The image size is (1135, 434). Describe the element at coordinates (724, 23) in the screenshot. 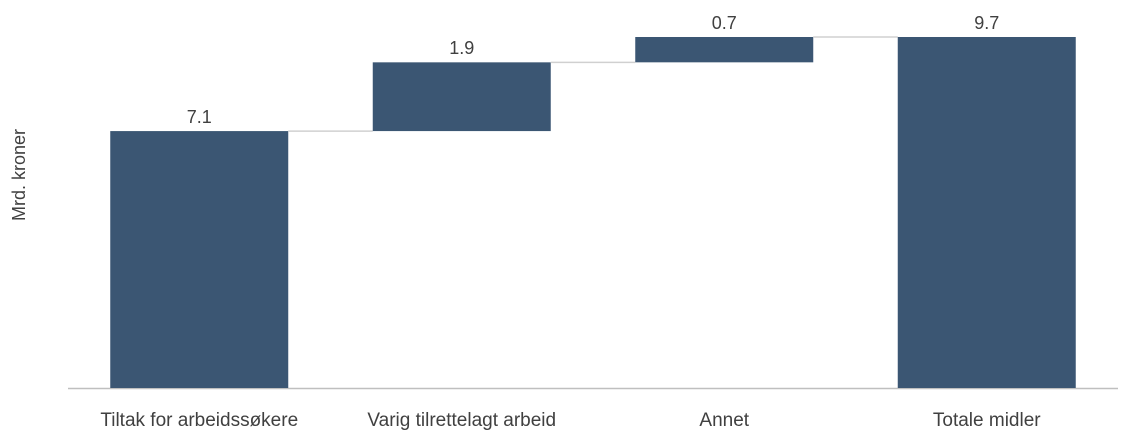

I see `value-label: 0.7` at that location.